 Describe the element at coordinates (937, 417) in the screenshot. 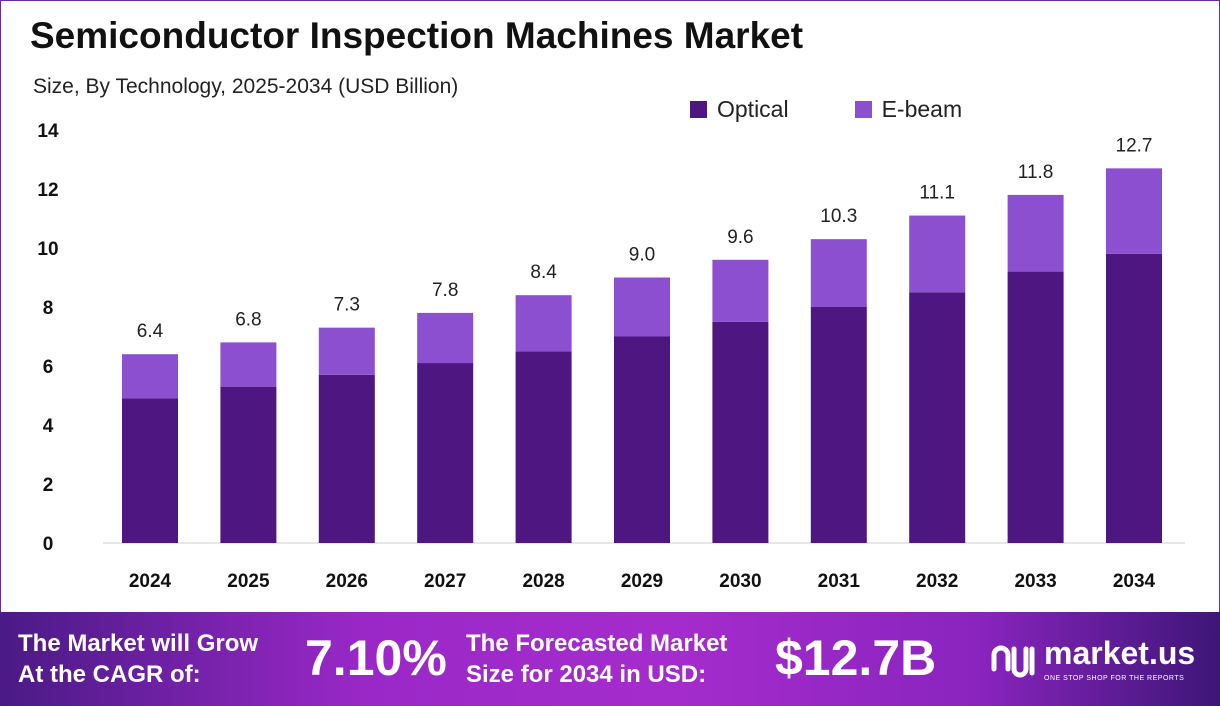

I see `bar-optical-2032` at that location.